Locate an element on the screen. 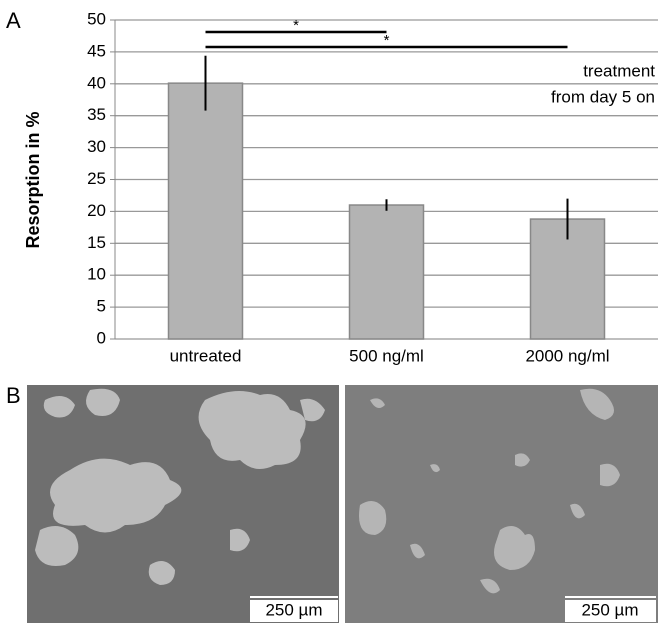  y-tick-label: 45 is located at coordinates (96, 50).